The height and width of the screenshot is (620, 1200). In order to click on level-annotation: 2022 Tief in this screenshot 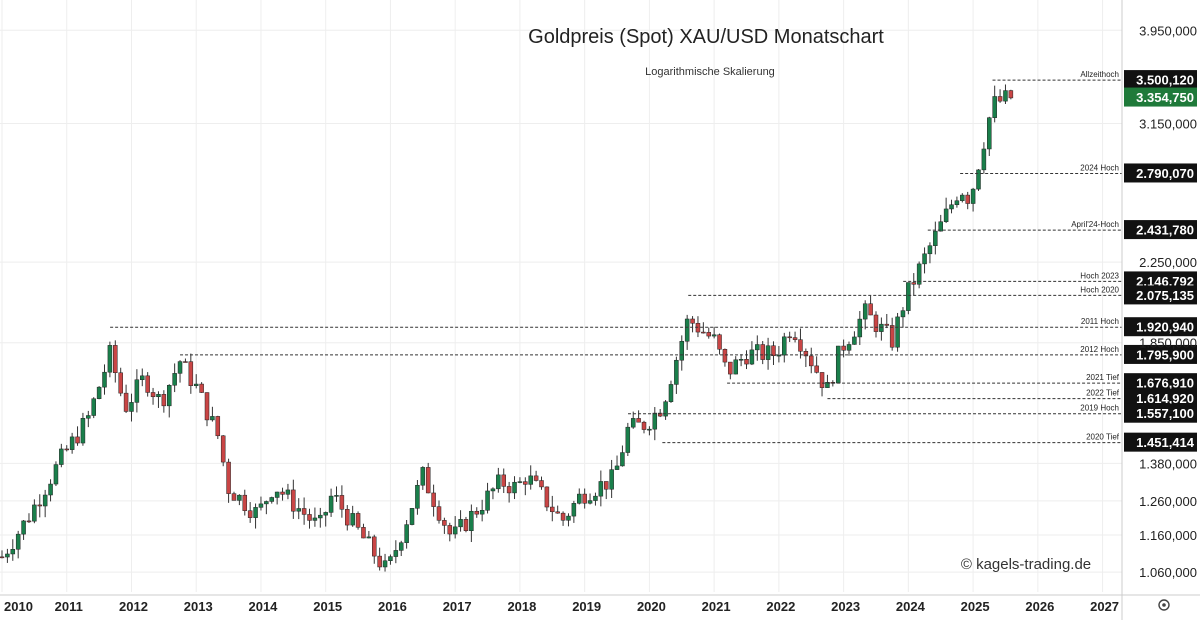, I will do `click(1103, 393)`.